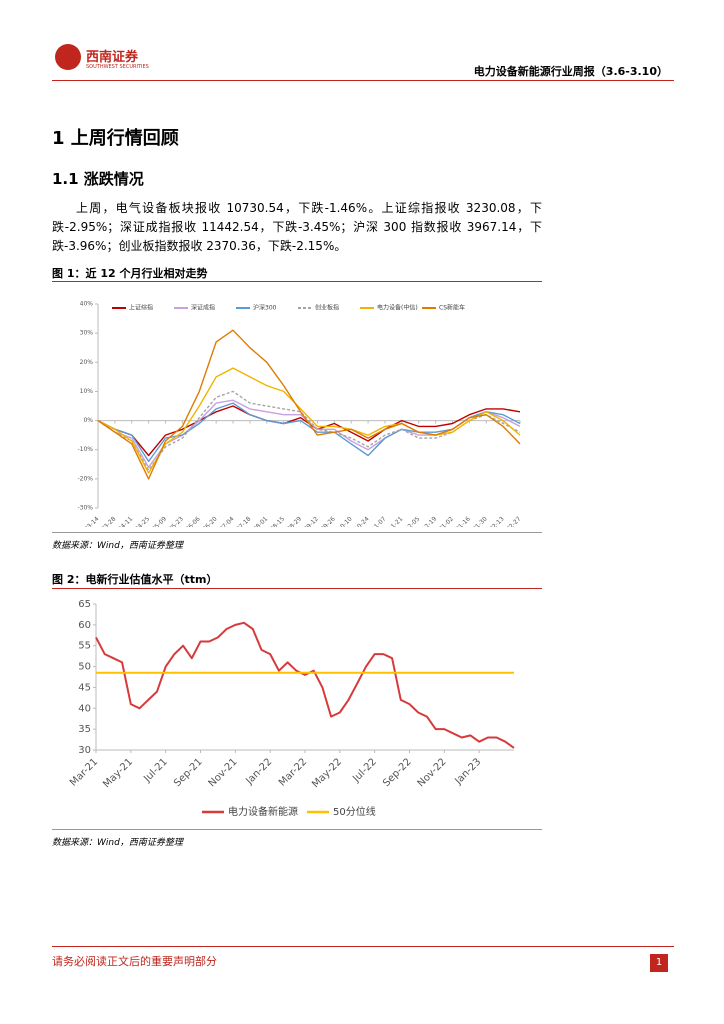  I want to click on figure-caption: 图 1：近 12 个月行业相对走势, so click(130, 273).